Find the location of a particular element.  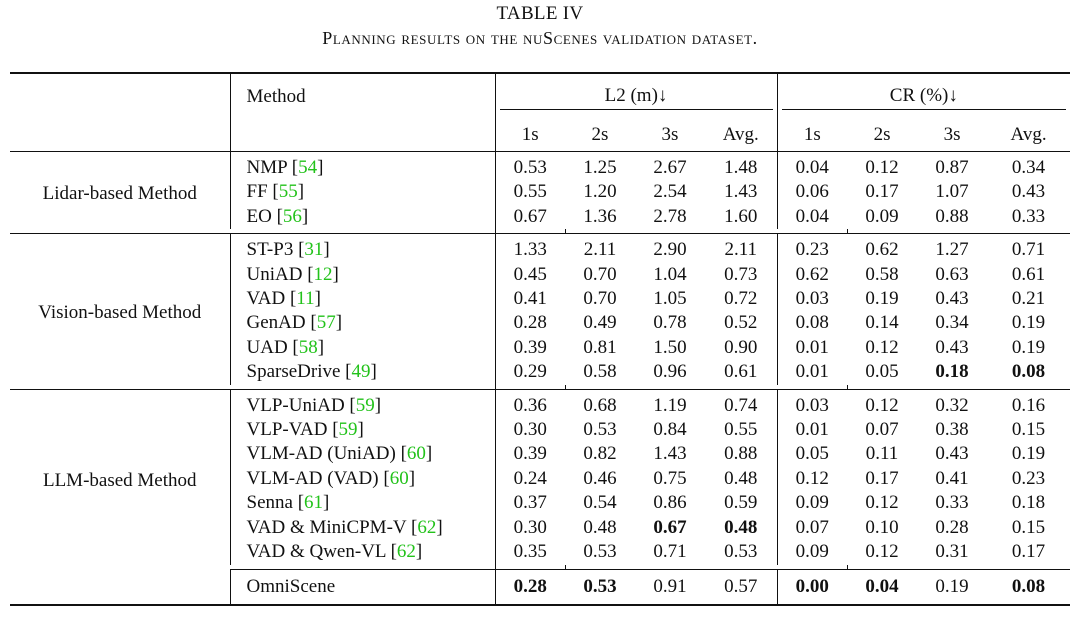

method-name-cell: VLM-AD (VAD) [60] is located at coordinates (362, 479).